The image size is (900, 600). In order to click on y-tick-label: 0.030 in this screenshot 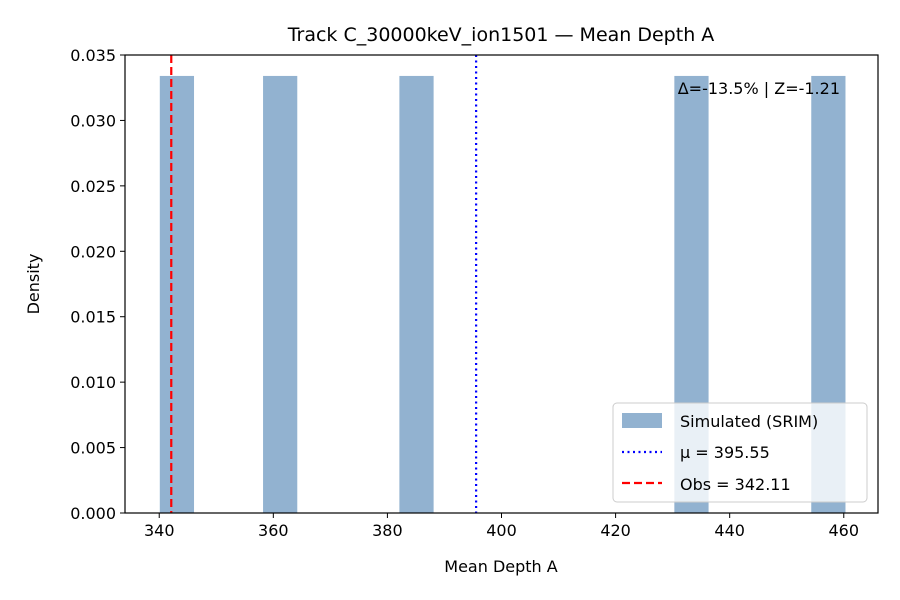, I will do `click(93, 120)`.